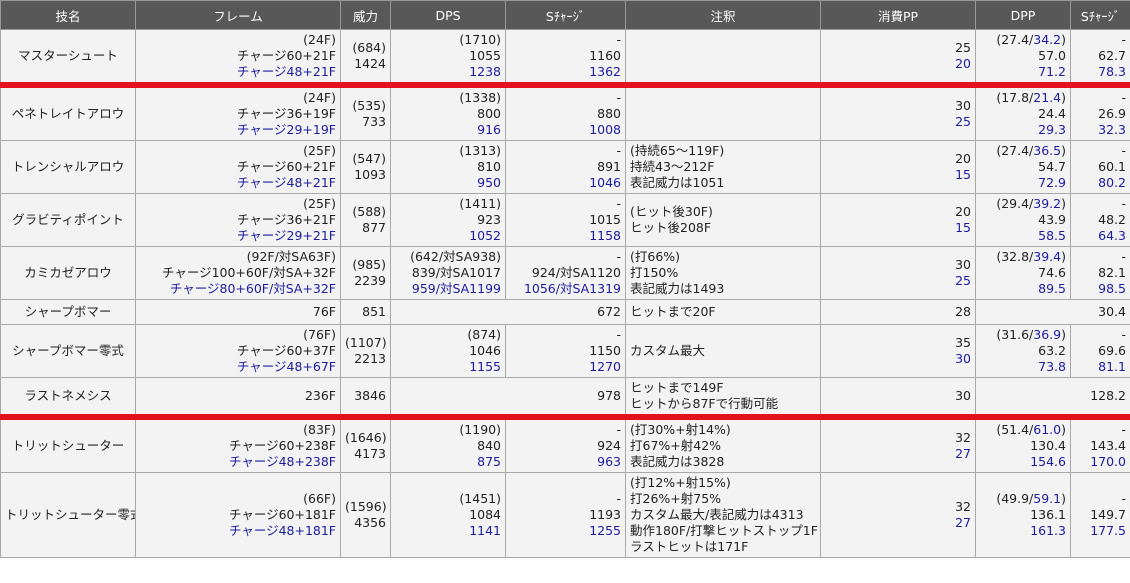 The width and height of the screenshot is (1130, 583). I want to click on table-cell: (684) 1424, so click(365, 58).